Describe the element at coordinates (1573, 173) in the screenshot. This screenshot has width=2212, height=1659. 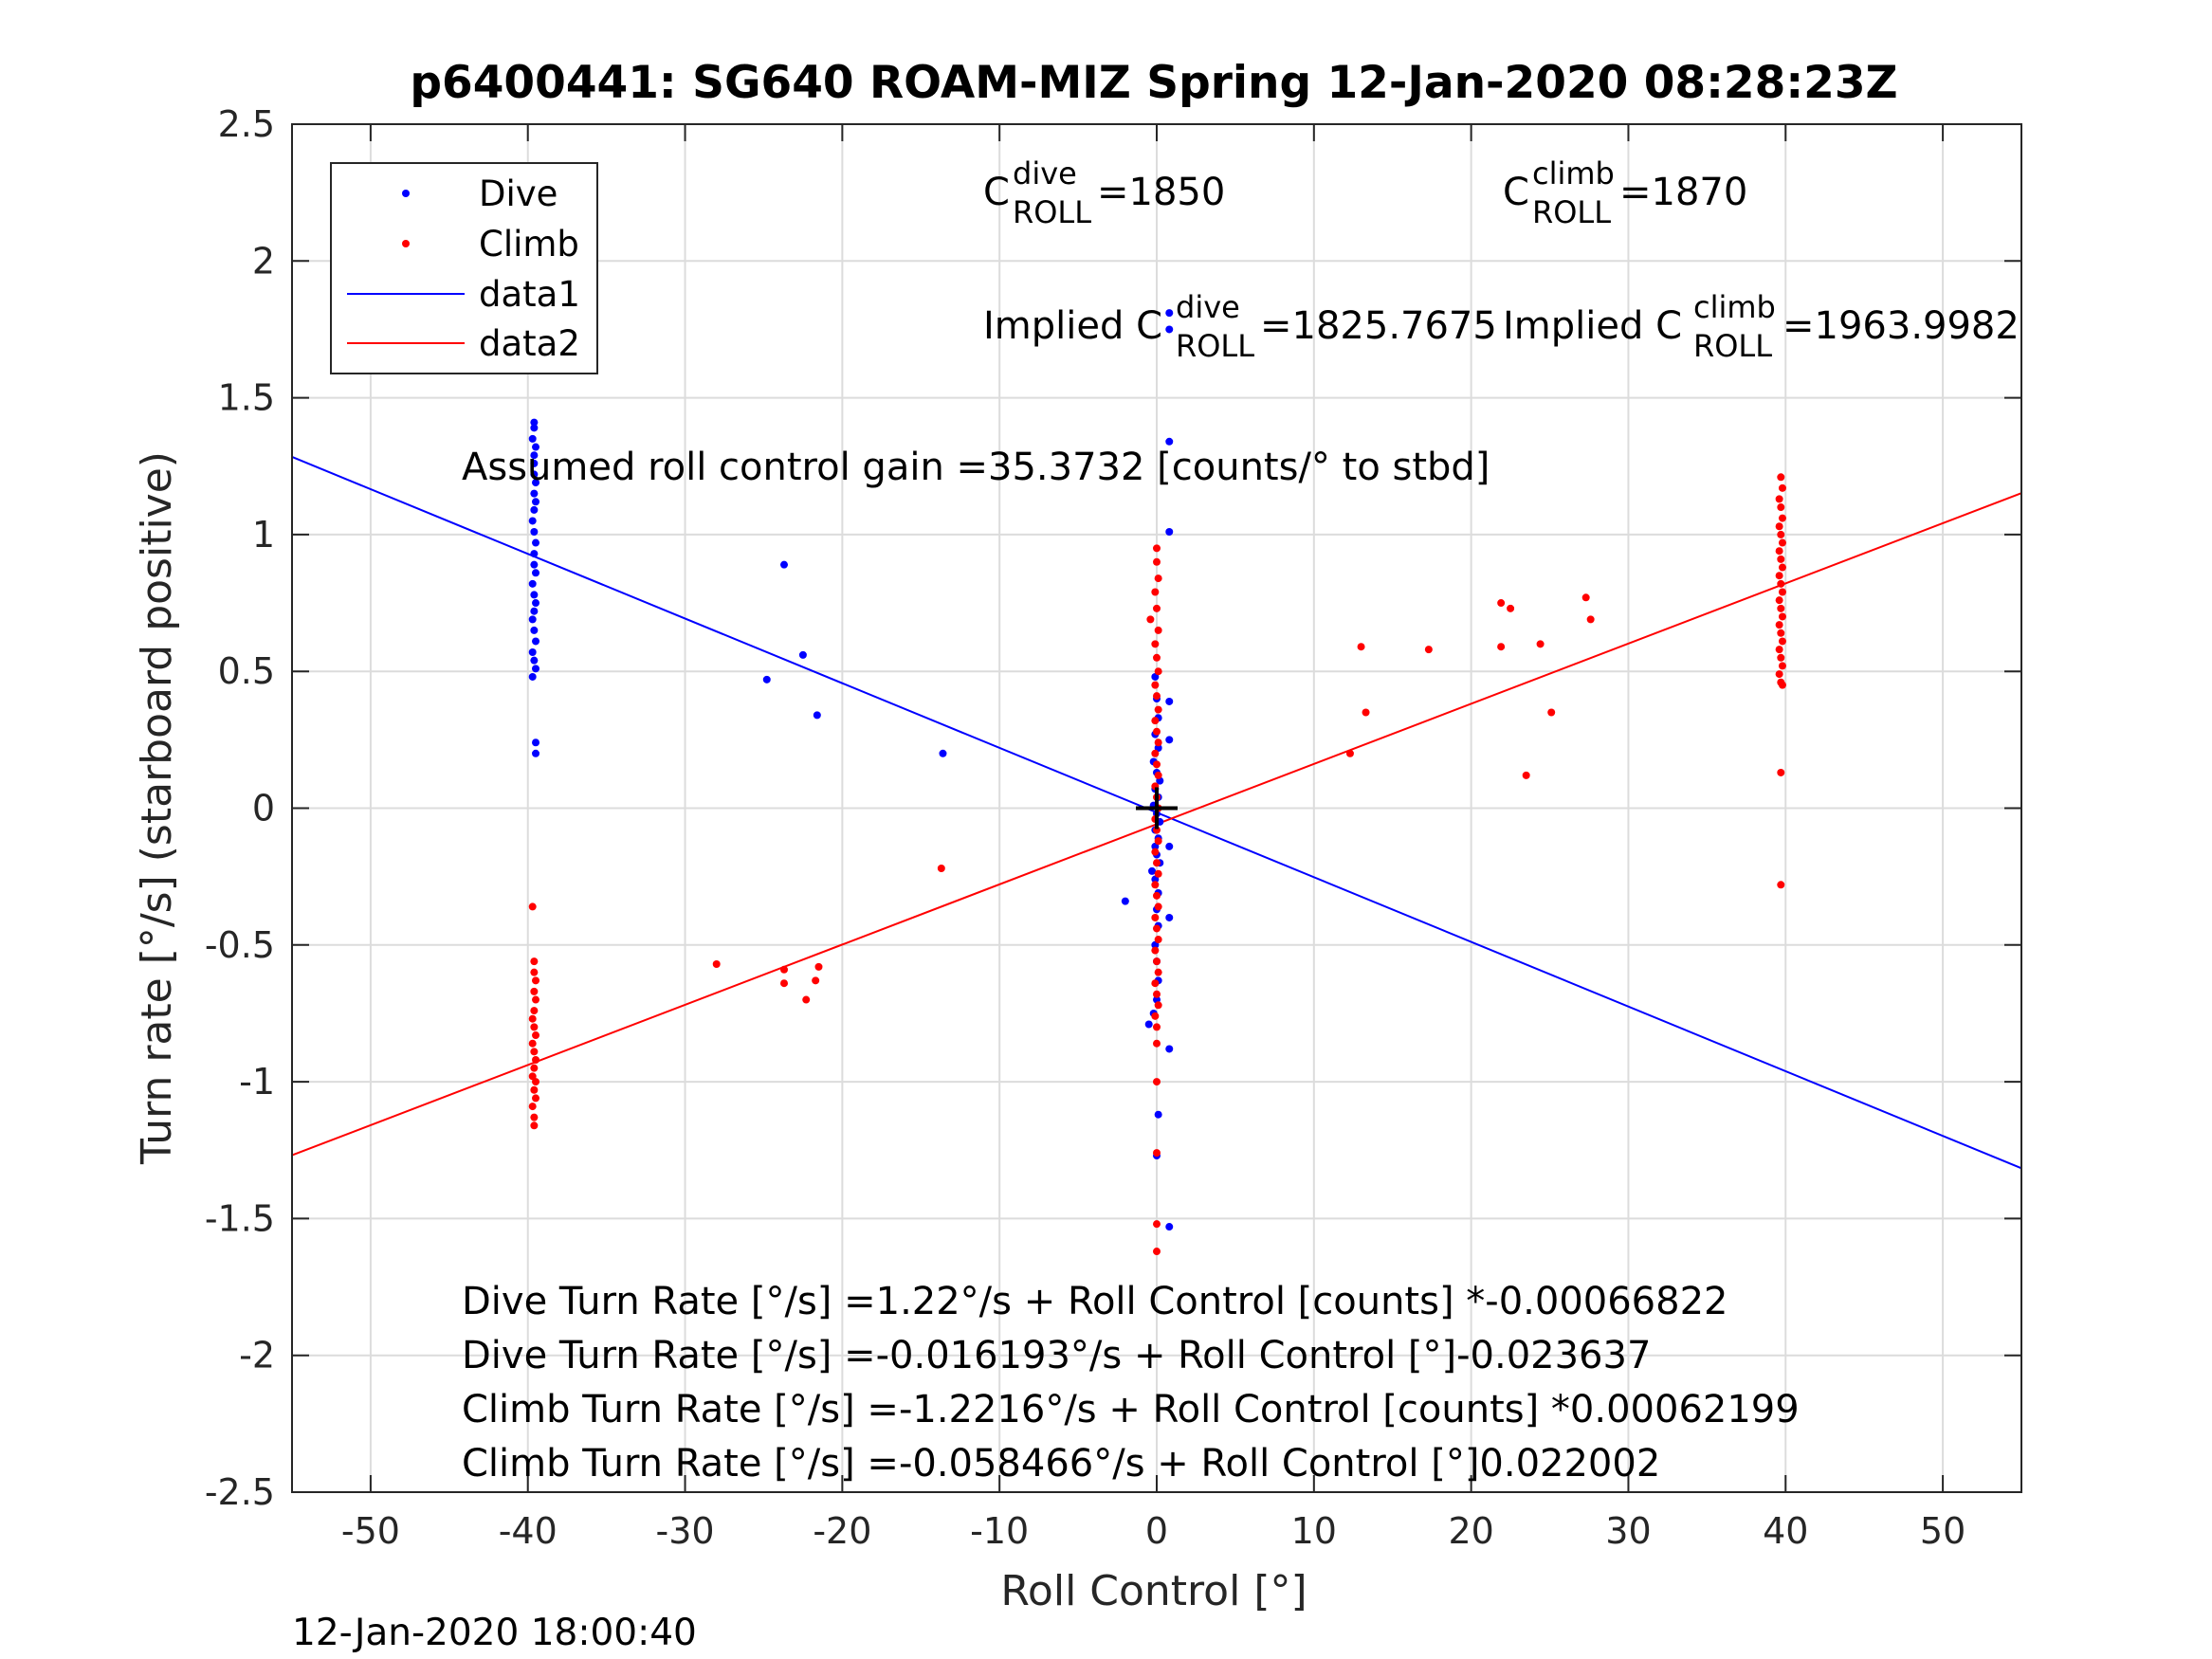
I see `annotation-c-climb-sup: climb` at that location.